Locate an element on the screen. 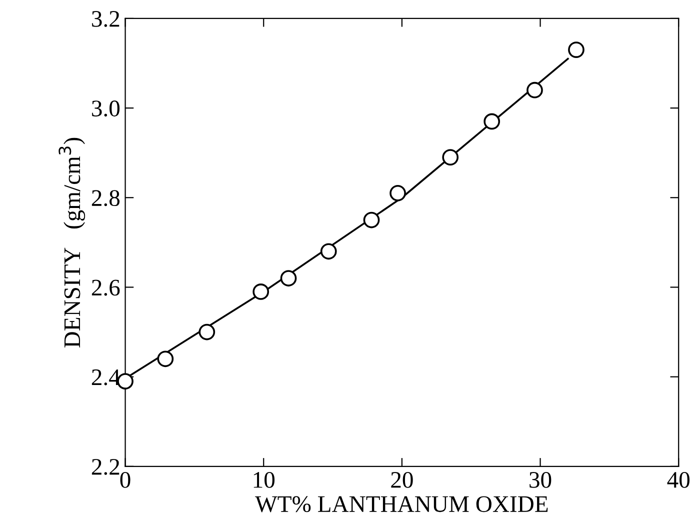 This screenshot has width=696, height=527. y-tick-label: 3.0 is located at coordinates (106, 108).